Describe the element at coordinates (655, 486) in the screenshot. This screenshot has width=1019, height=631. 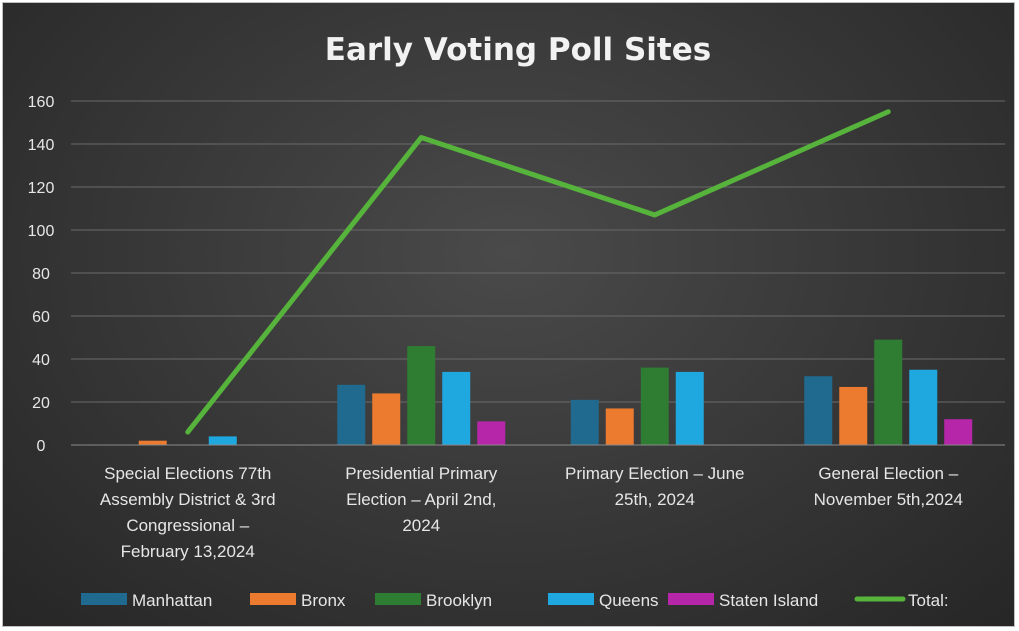
I see `x-category-label: Primary Election – June 25th, 2024` at that location.